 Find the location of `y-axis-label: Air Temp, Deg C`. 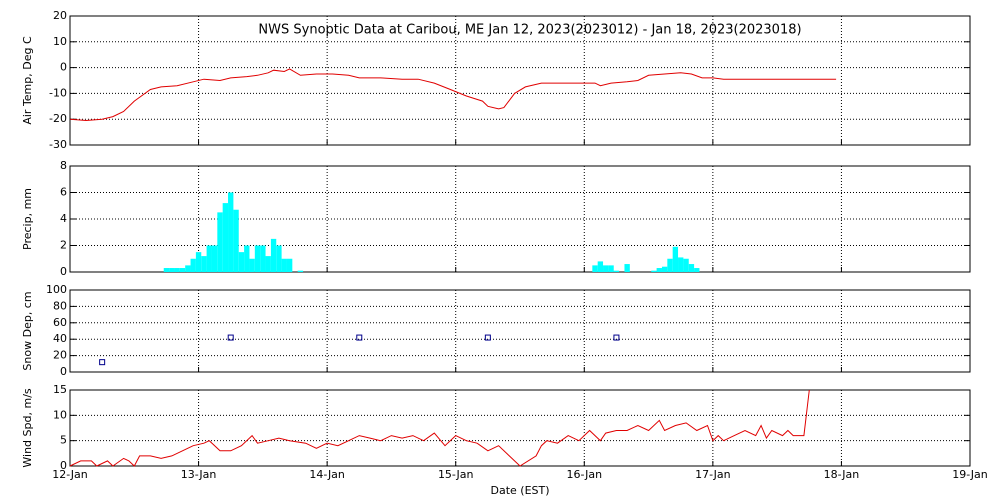

y-axis-label: Air Temp, Deg C is located at coordinates (27, 80).